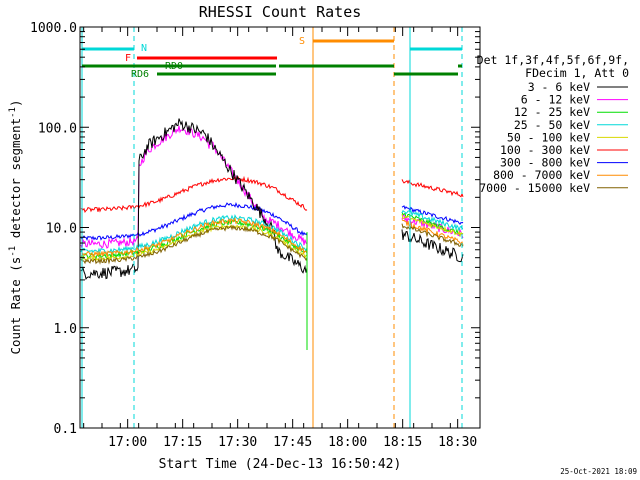 Image resolution: width=640 pixels, height=480 pixels. What do you see at coordinates (598, 471) in the screenshot?
I see `generation-timestamp: 25-Oct-2021 18:09` at bounding box center [598, 471].